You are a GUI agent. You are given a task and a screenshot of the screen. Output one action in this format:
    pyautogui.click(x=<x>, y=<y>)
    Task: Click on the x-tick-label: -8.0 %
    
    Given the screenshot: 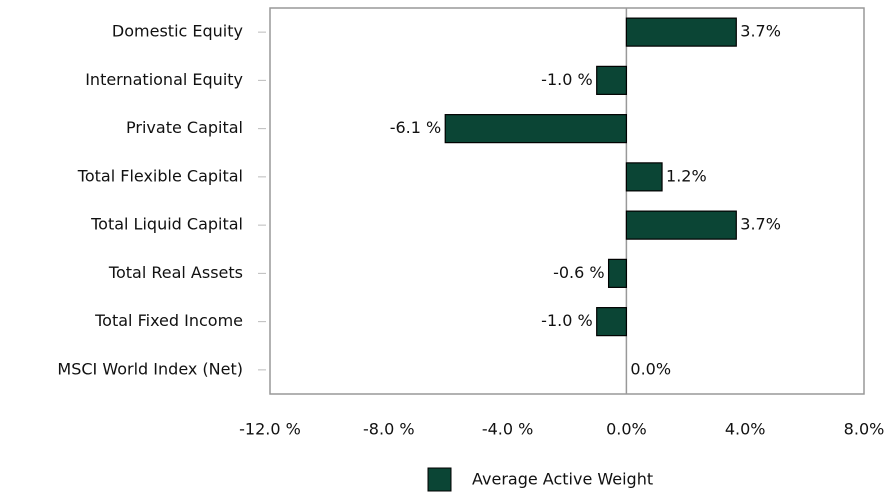 What is the action you would take?
    pyautogui.click(x=389, y=429)
    